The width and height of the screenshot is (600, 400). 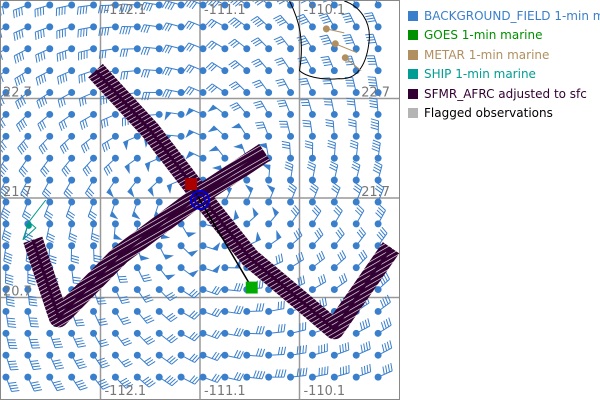 I want to click on lat-label: 21.7, so click(x=375, y=192).